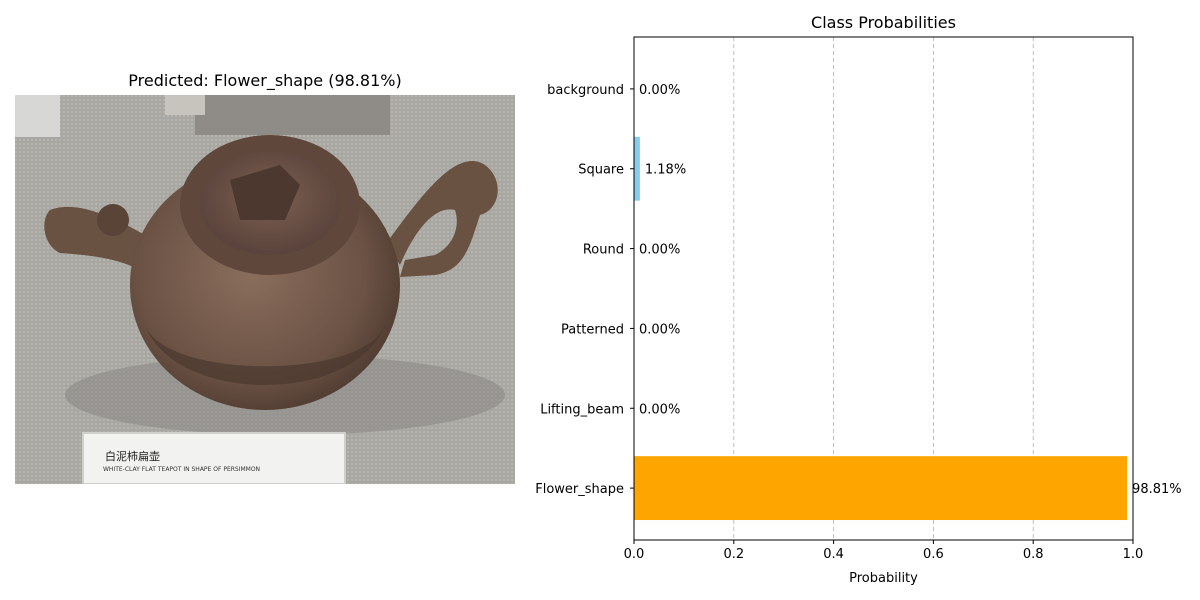  I want to click on x-tick-label: 0.8, so click(1033, 554).